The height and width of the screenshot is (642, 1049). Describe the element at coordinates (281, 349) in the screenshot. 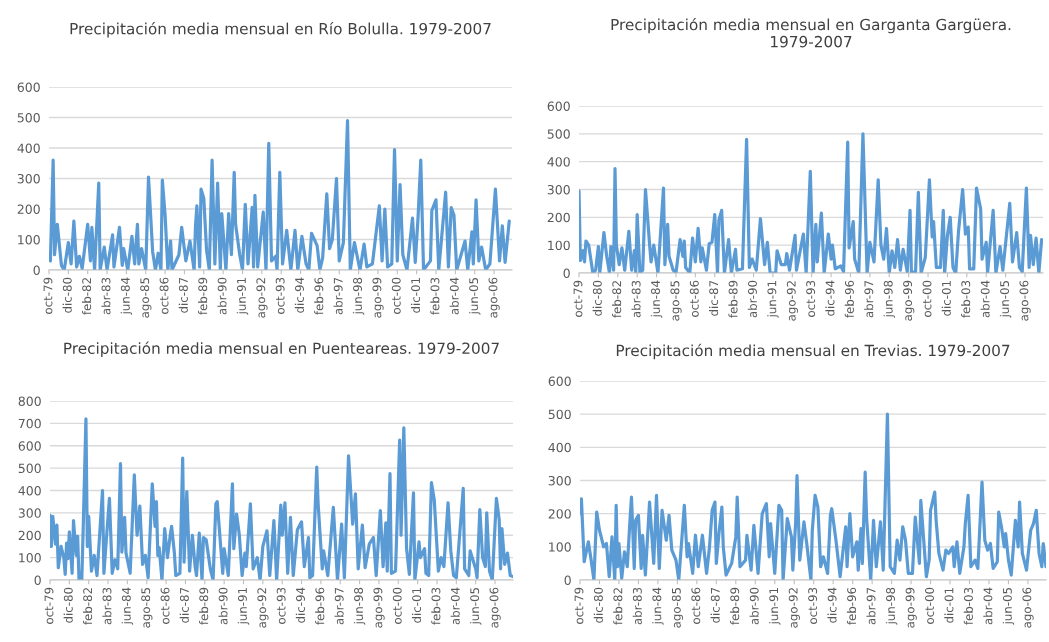

I see `chart-title: Precipitación media mensual en Puenteareas. 1979-2007` at that location.